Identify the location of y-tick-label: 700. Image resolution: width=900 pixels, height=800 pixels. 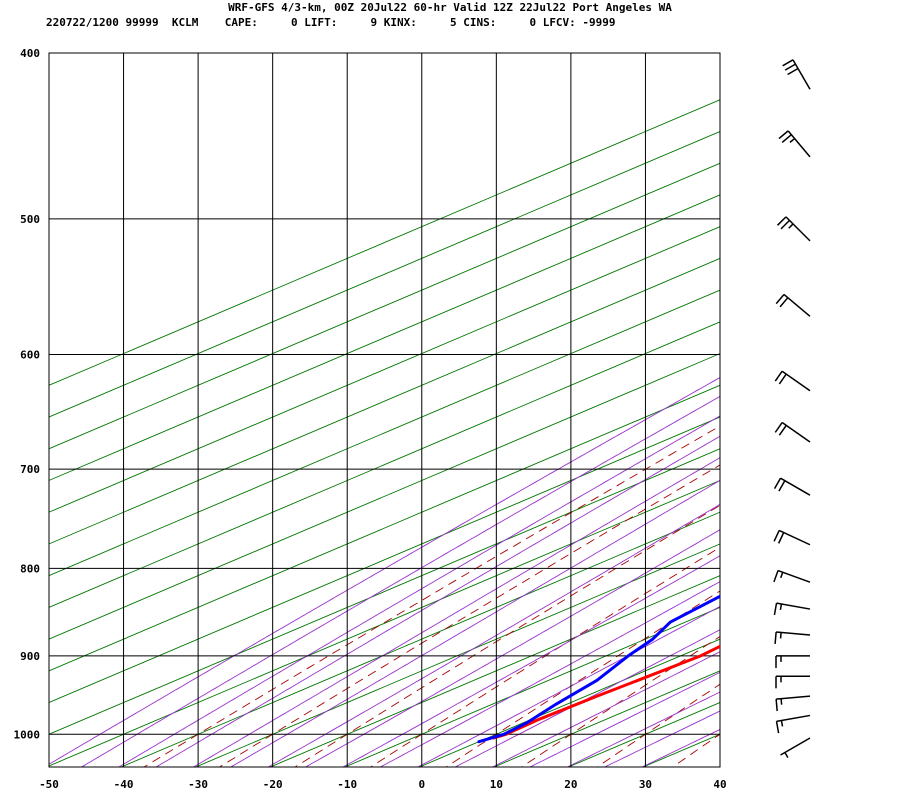
(30, 469).